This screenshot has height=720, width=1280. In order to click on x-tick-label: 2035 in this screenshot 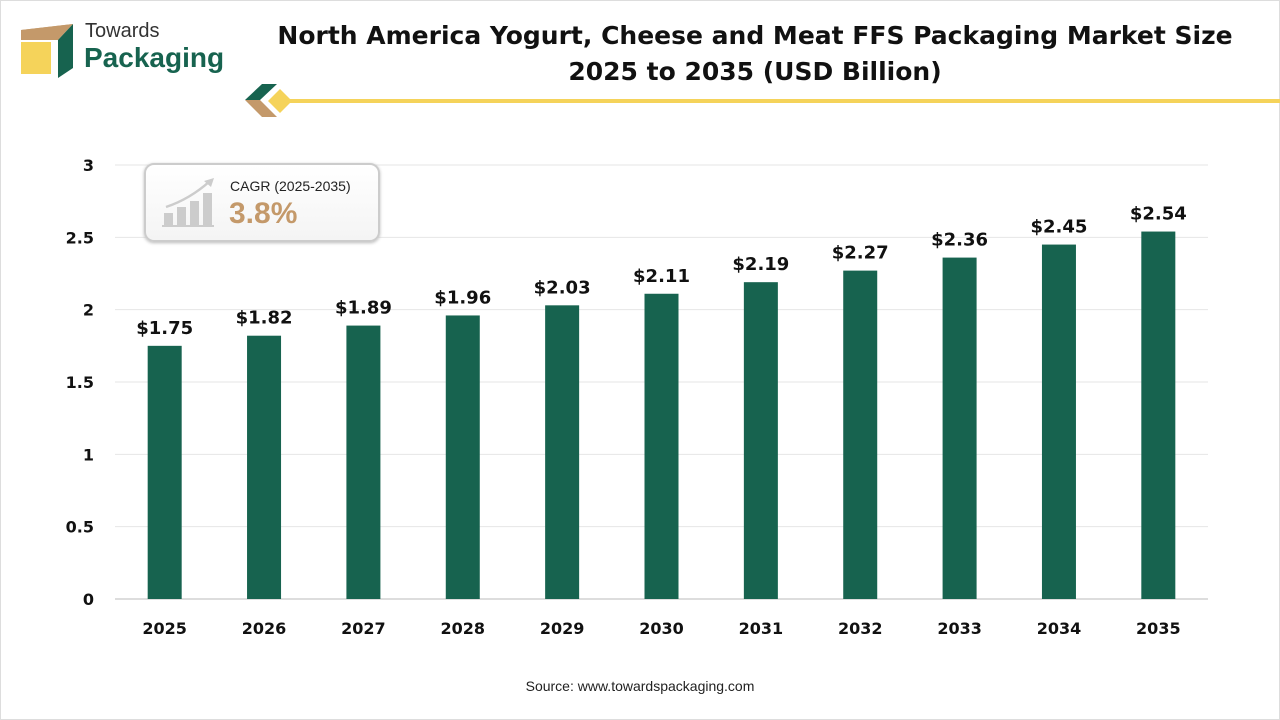, I will do `click(1158, 628)`.